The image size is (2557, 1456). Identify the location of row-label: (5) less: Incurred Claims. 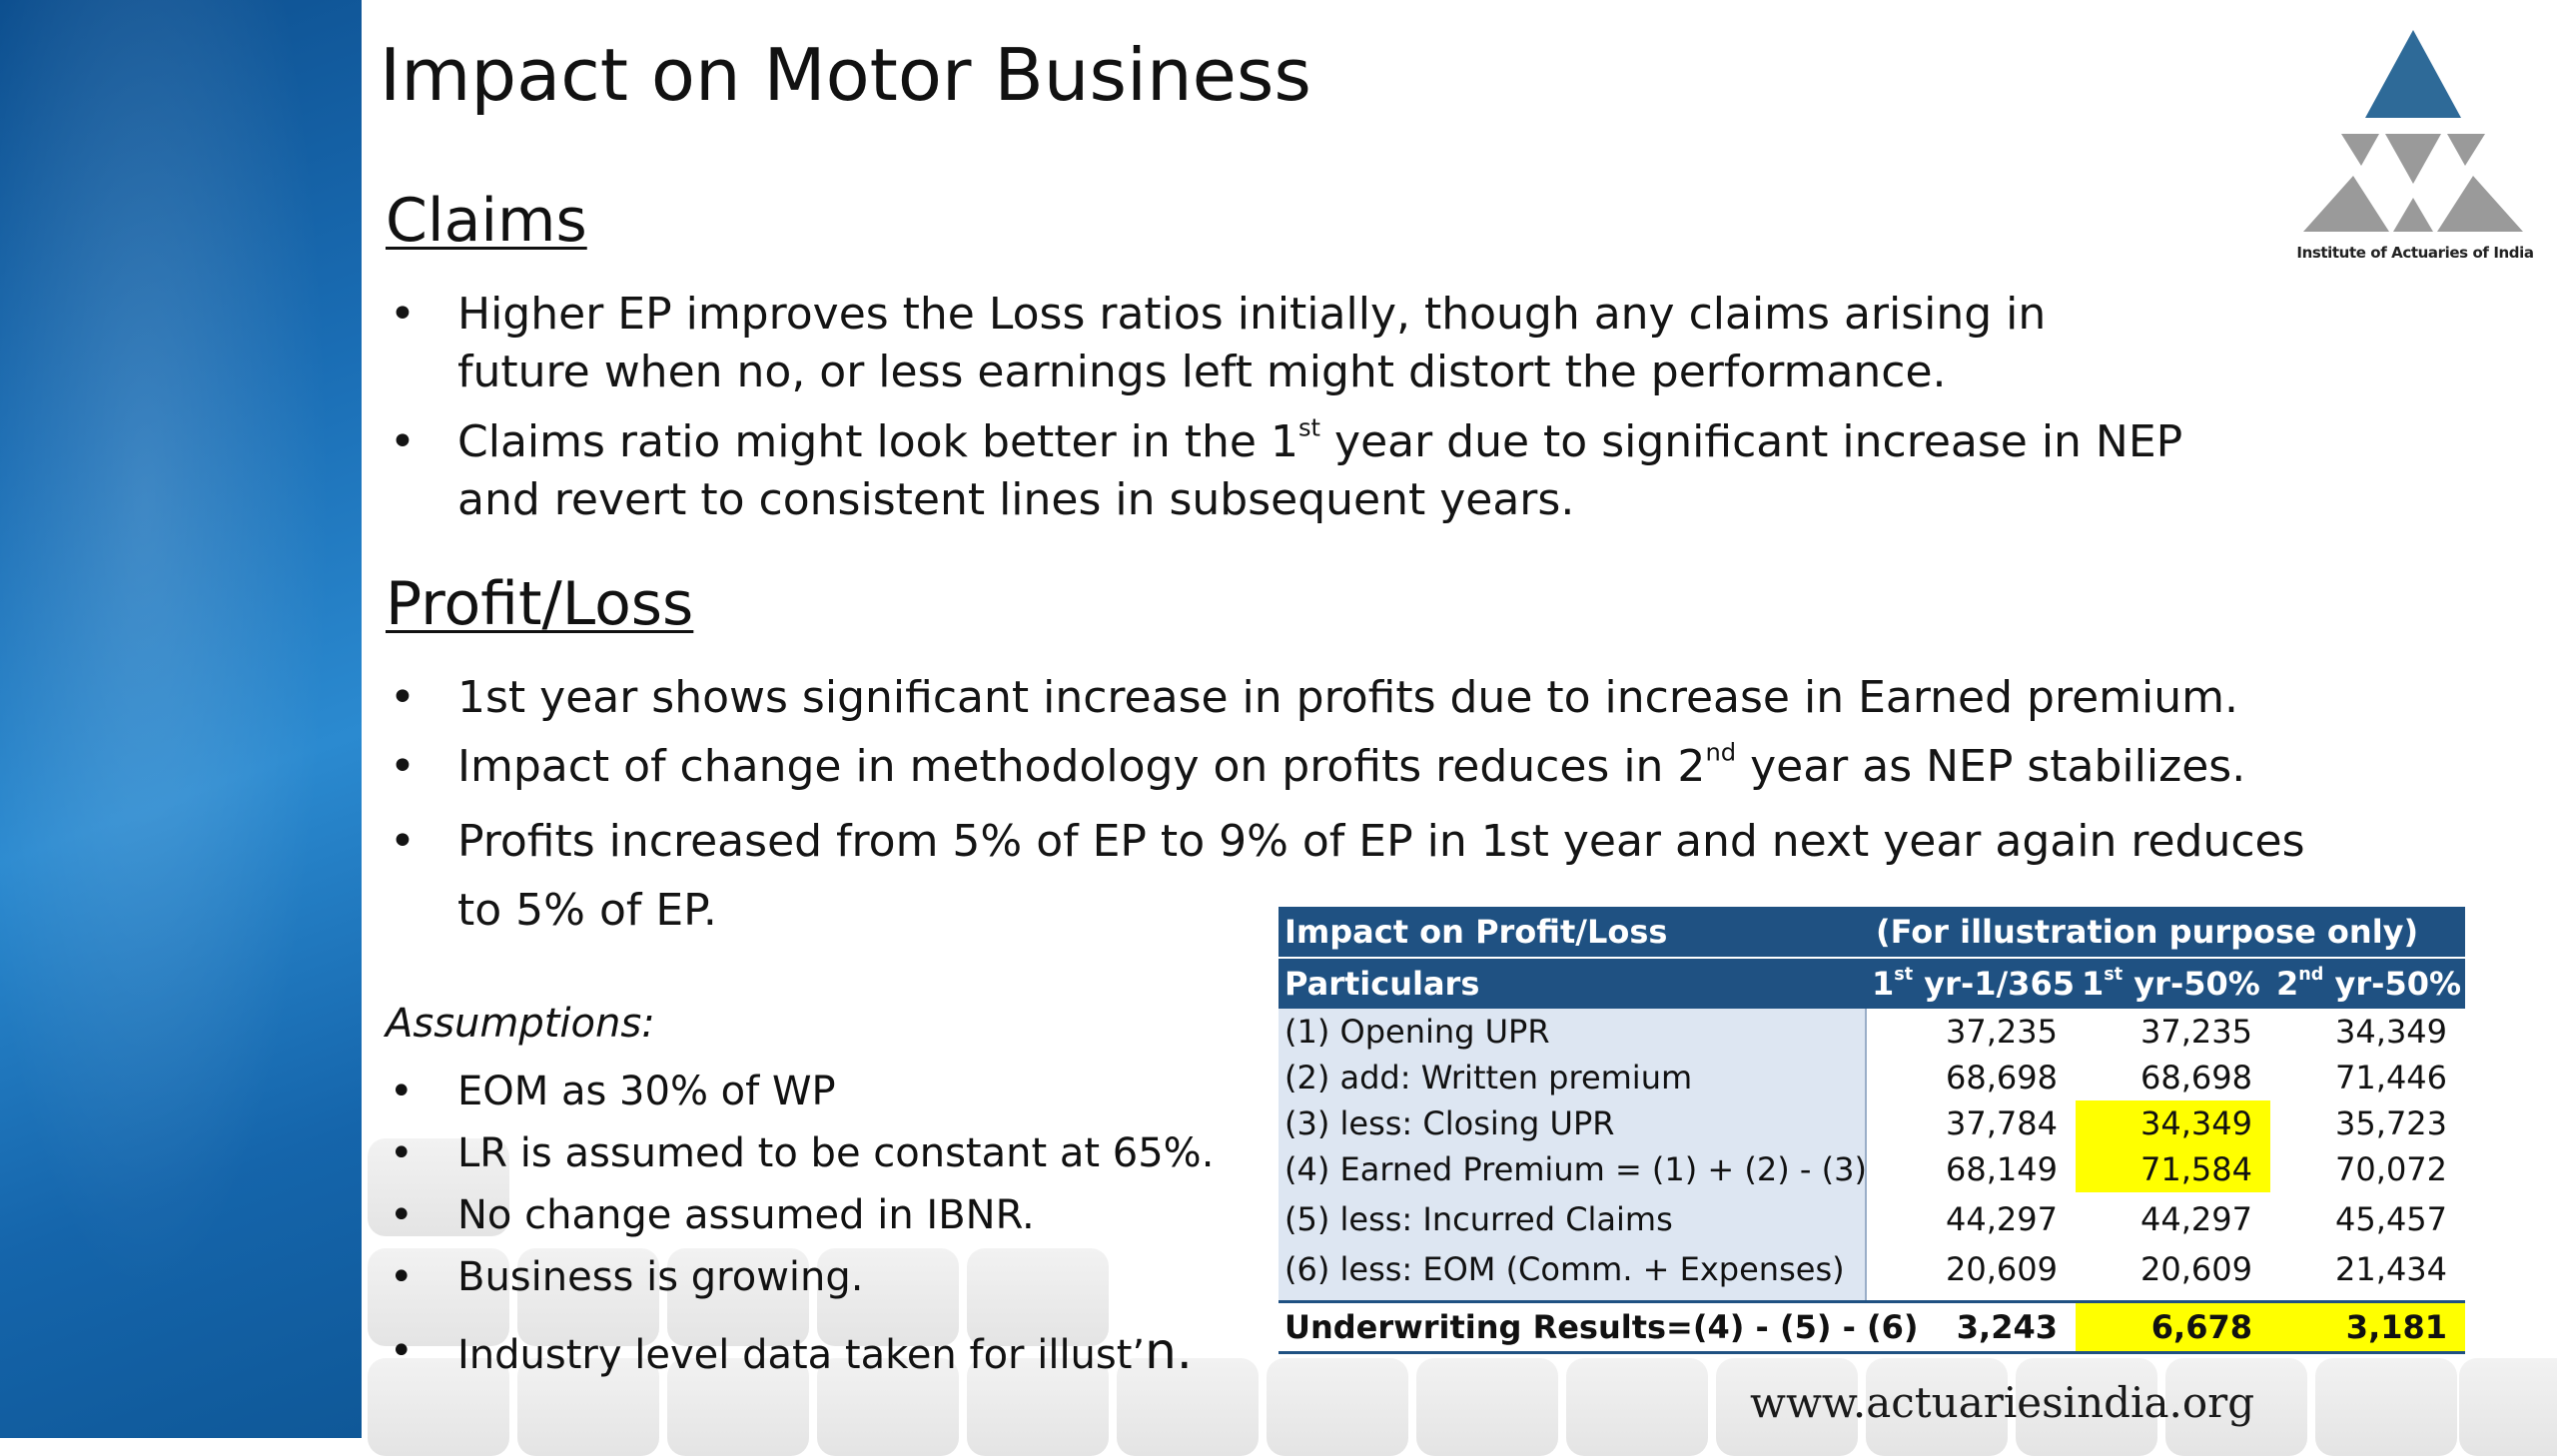
(1572, 1219).